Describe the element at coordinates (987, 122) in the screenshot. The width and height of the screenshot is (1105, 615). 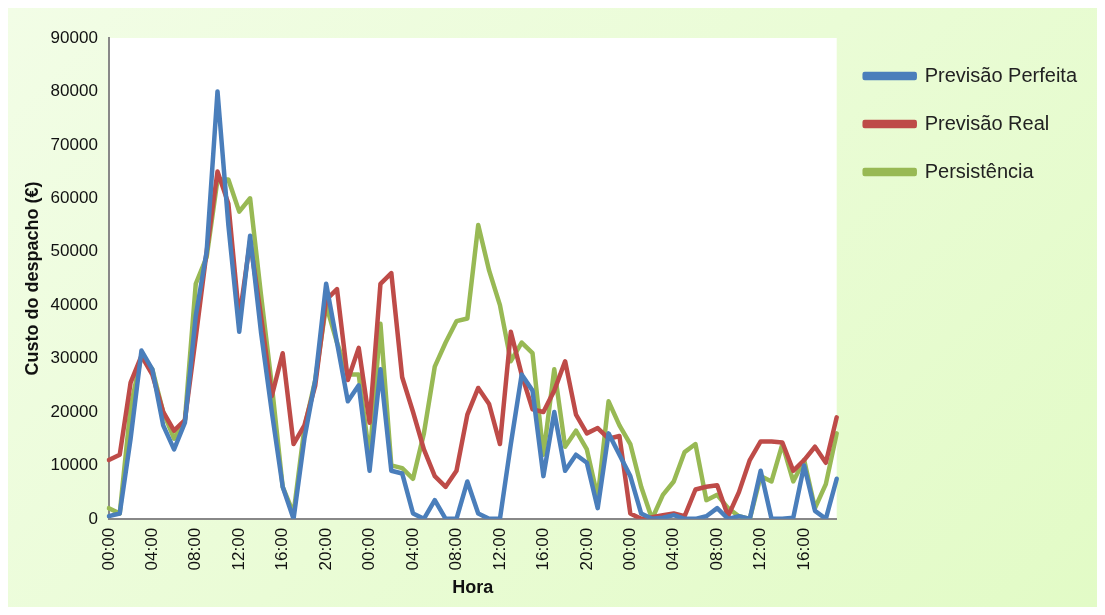
I see `legend-label: Previsão Real` at that location.